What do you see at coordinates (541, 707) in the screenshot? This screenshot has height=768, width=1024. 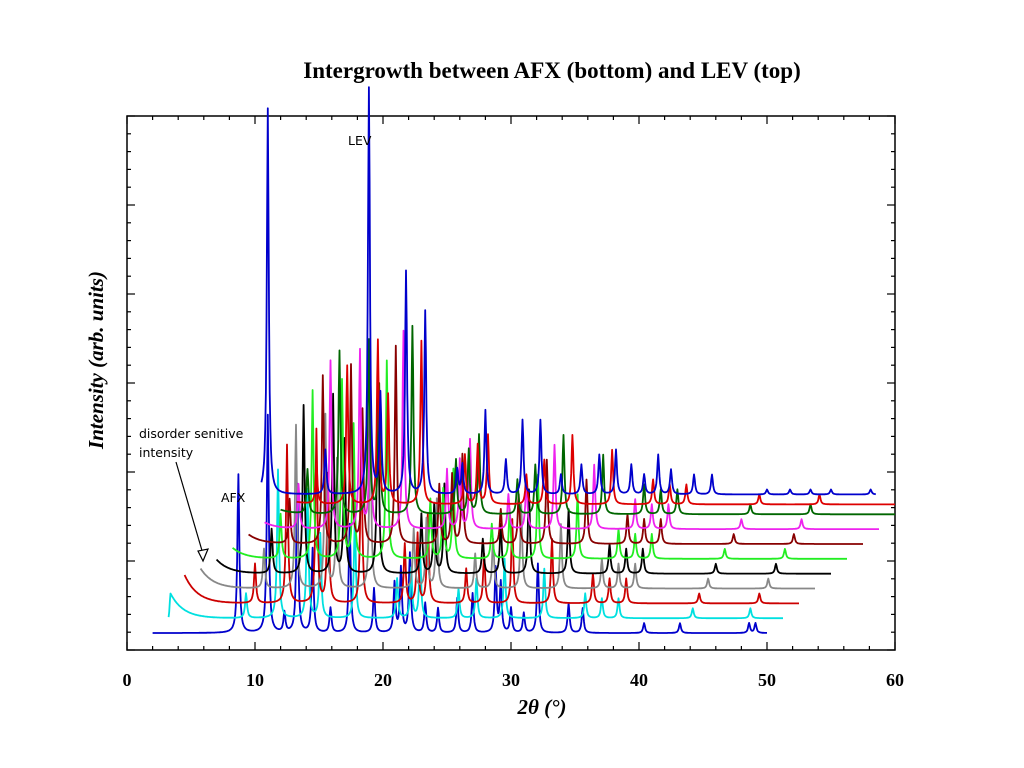 I see `x-axis-label: 2θ (°)` at bounding box center [541, 707].